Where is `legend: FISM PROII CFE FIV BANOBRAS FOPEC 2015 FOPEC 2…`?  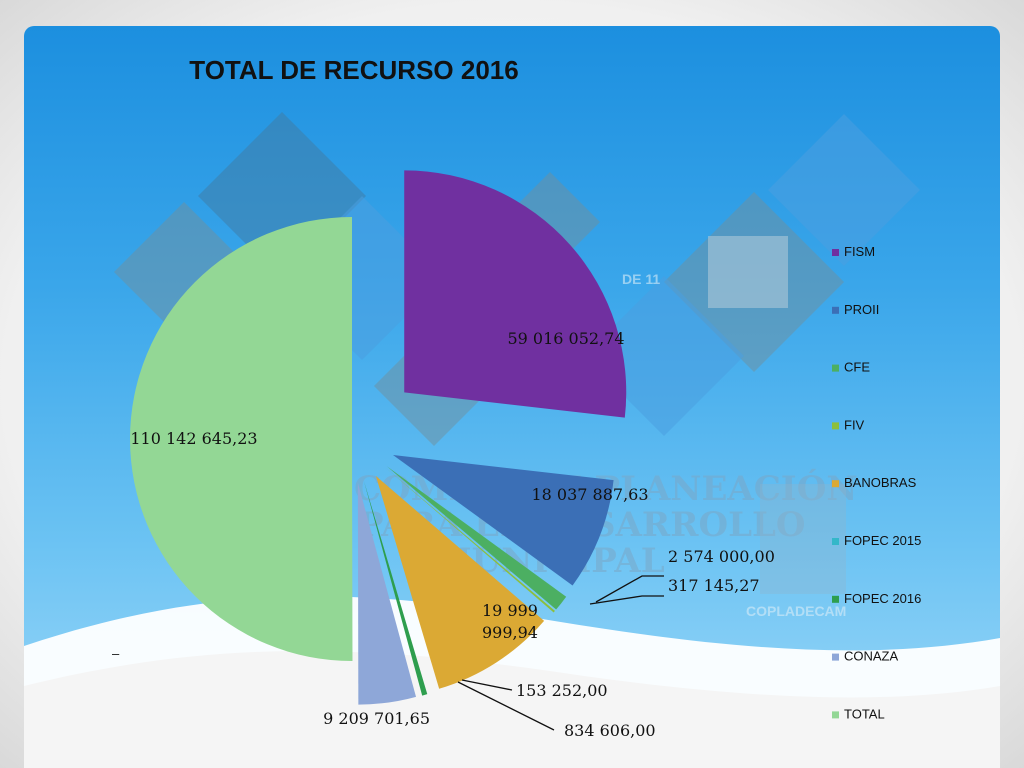 legend: FISM PROII CFE FIV BANOBRAS FOPEC 2015 FOPEC 2… is located at coordinates (876, 482).